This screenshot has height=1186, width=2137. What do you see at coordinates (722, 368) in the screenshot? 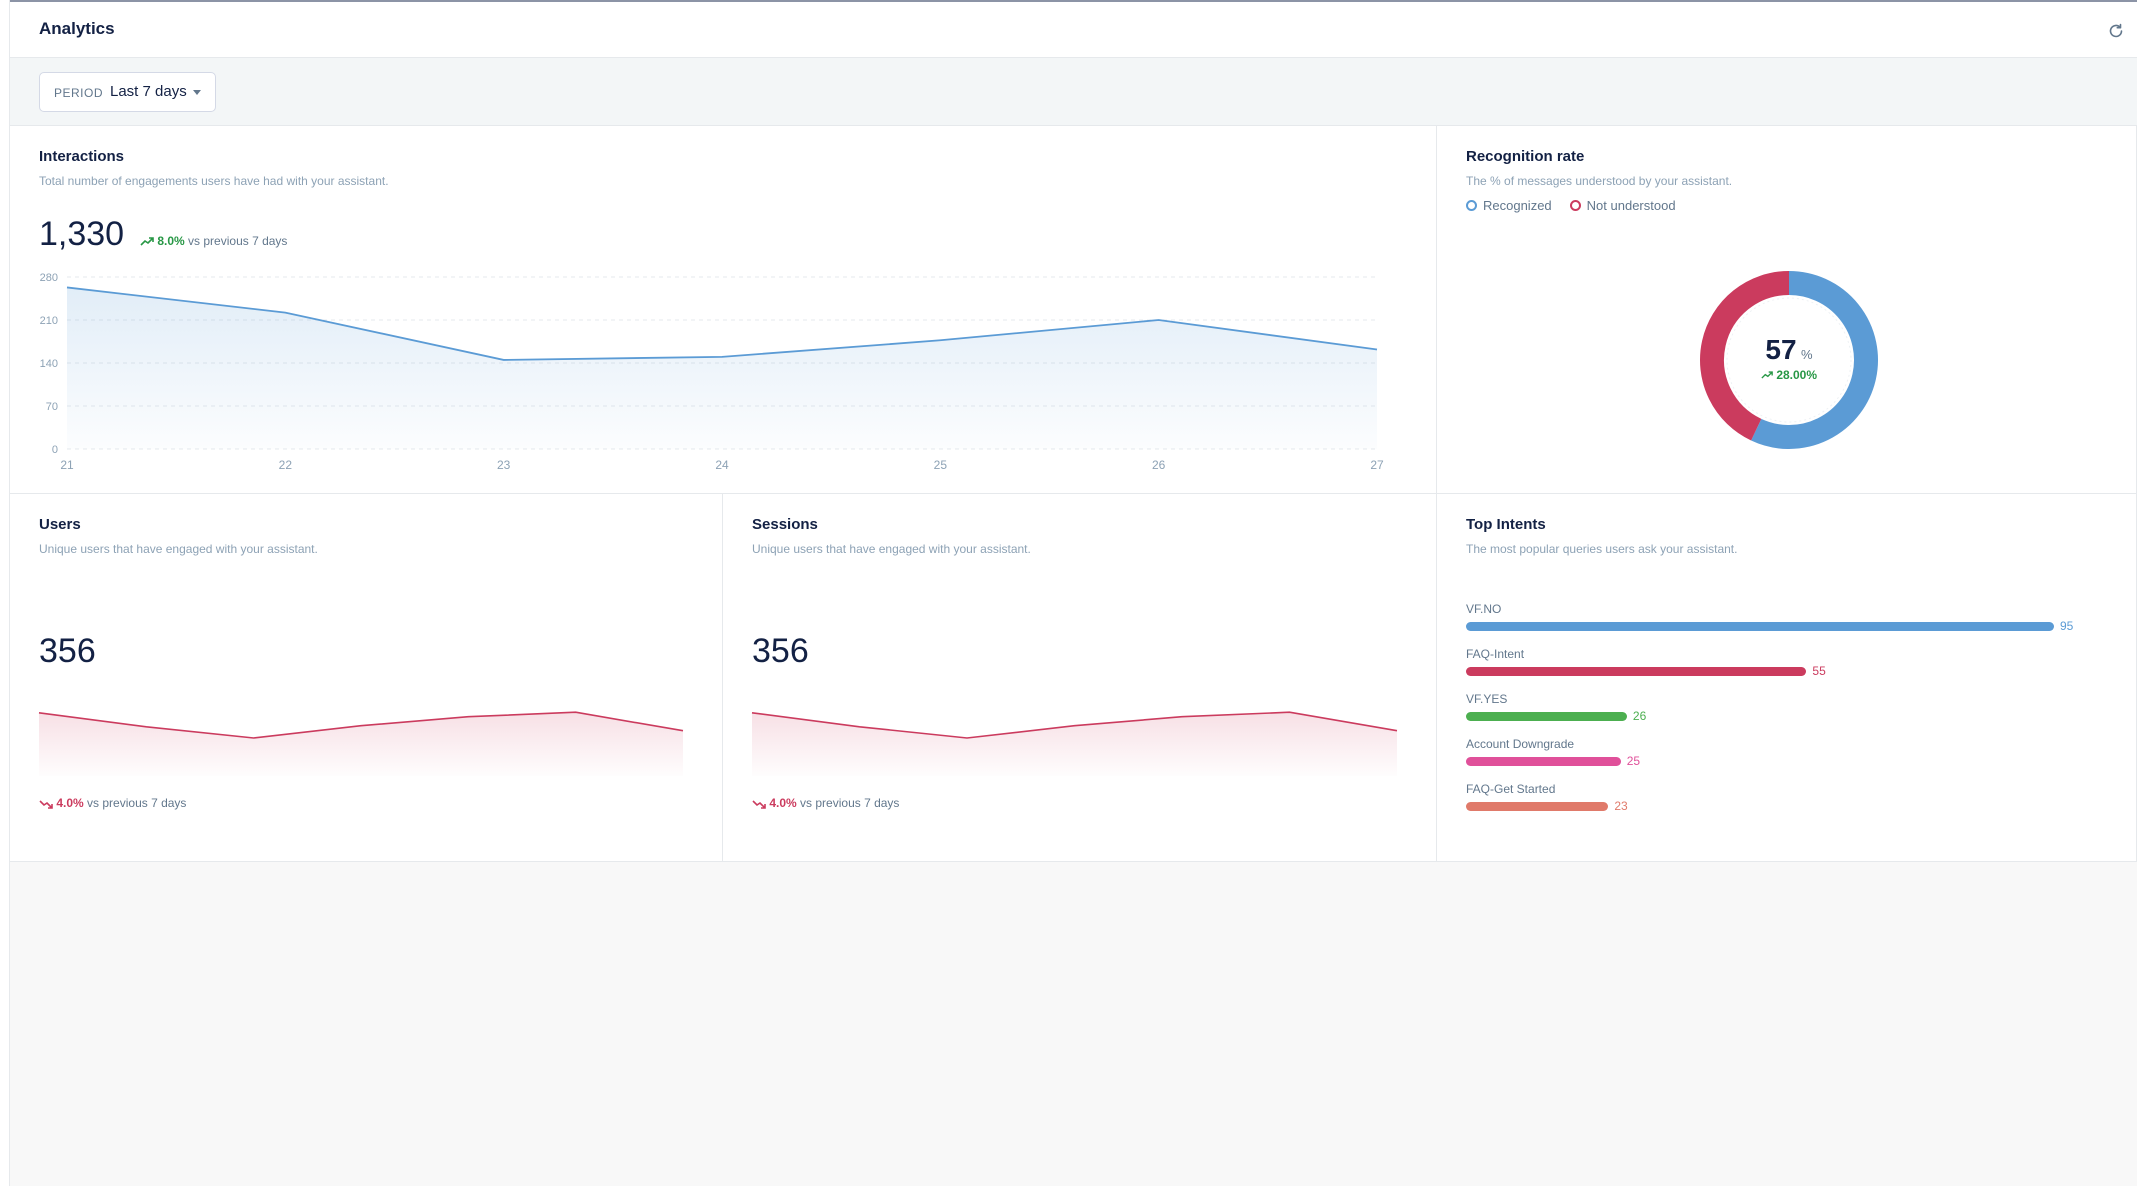
I see `interactions-area` at bounding box center [722, 368].